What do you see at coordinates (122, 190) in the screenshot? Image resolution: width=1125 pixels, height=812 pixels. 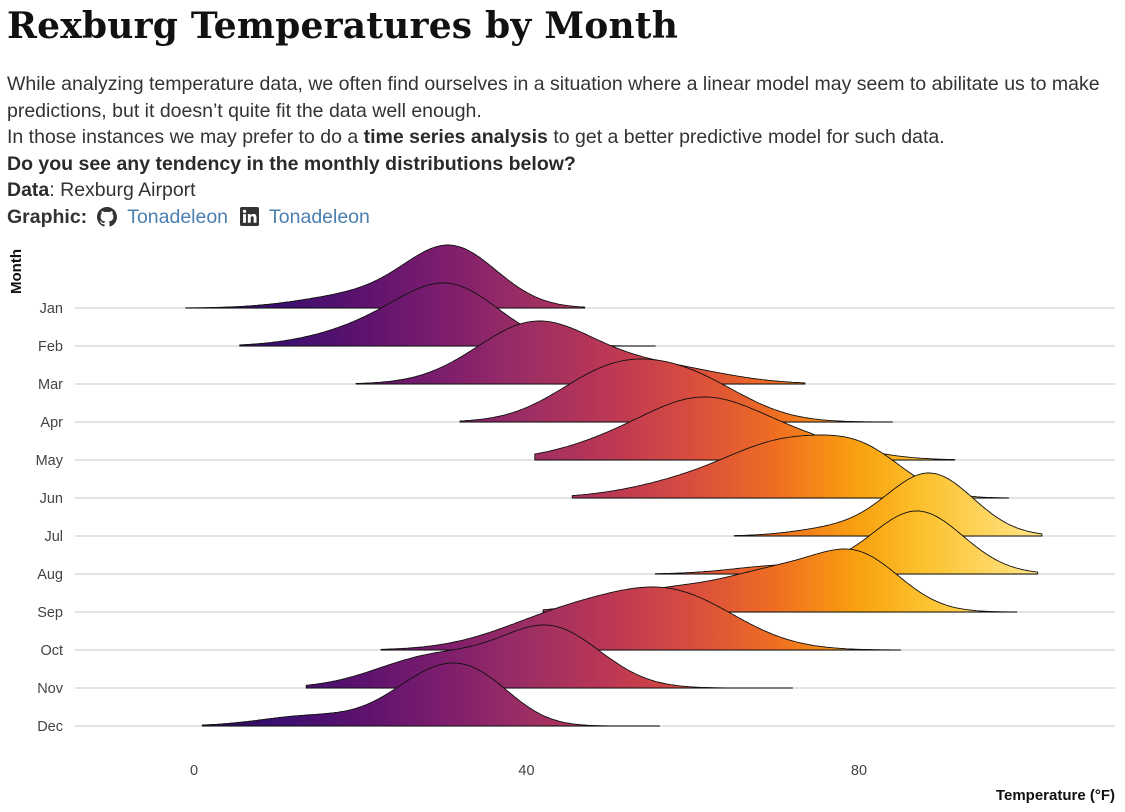 I see `data-source-value: : Rexburg Airport` at bounding box center [122, 190].